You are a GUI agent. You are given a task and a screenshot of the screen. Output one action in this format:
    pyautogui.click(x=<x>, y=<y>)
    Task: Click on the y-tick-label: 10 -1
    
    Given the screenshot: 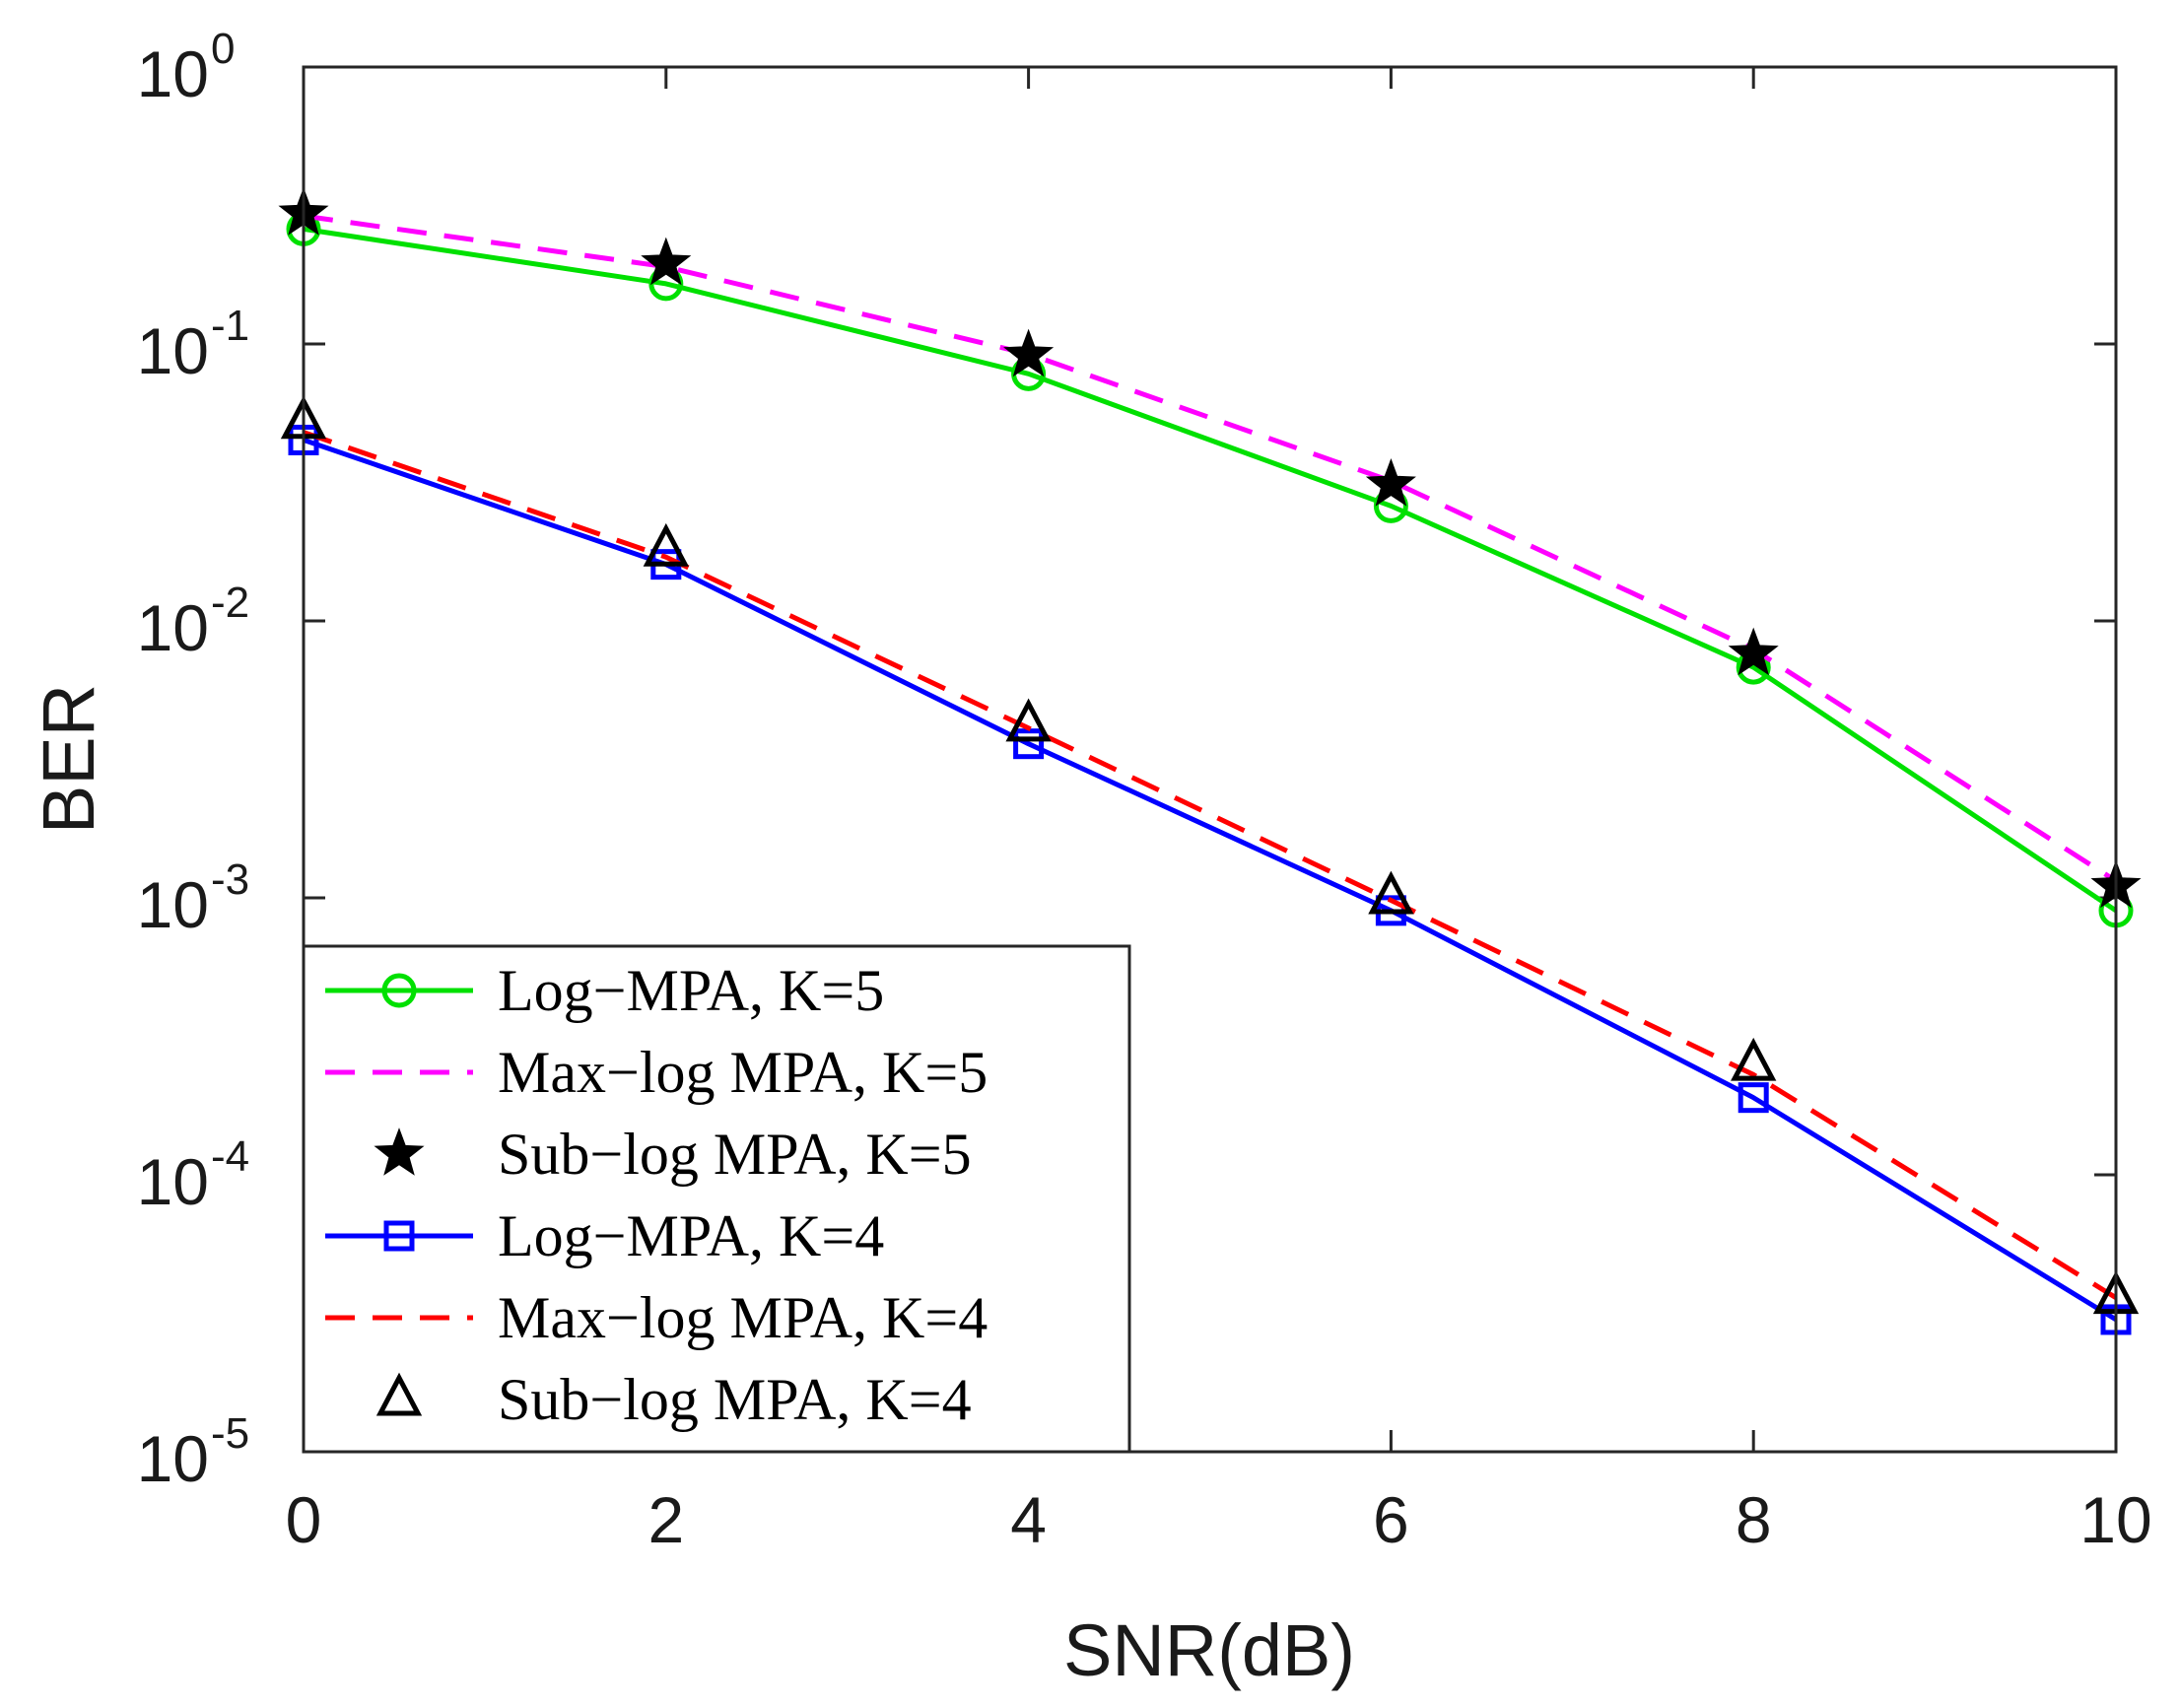 What is the action you would take?
    pyautogui.click(x=193, y=344)
    